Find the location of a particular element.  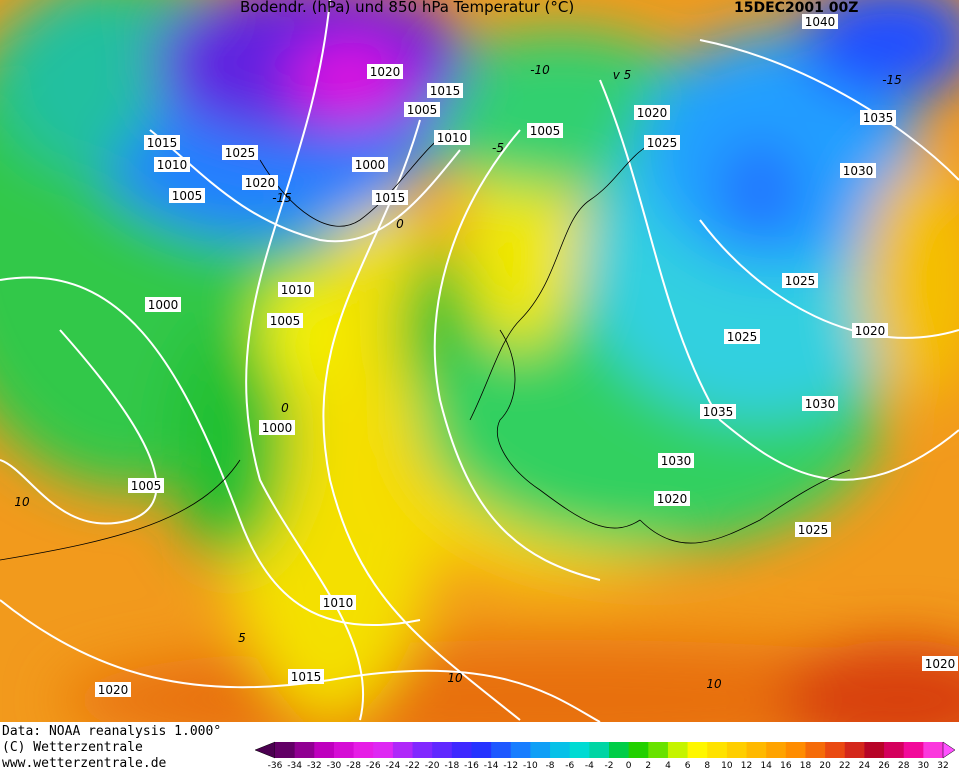

isobar-label: 1030 is located at coordinates (858, 171).